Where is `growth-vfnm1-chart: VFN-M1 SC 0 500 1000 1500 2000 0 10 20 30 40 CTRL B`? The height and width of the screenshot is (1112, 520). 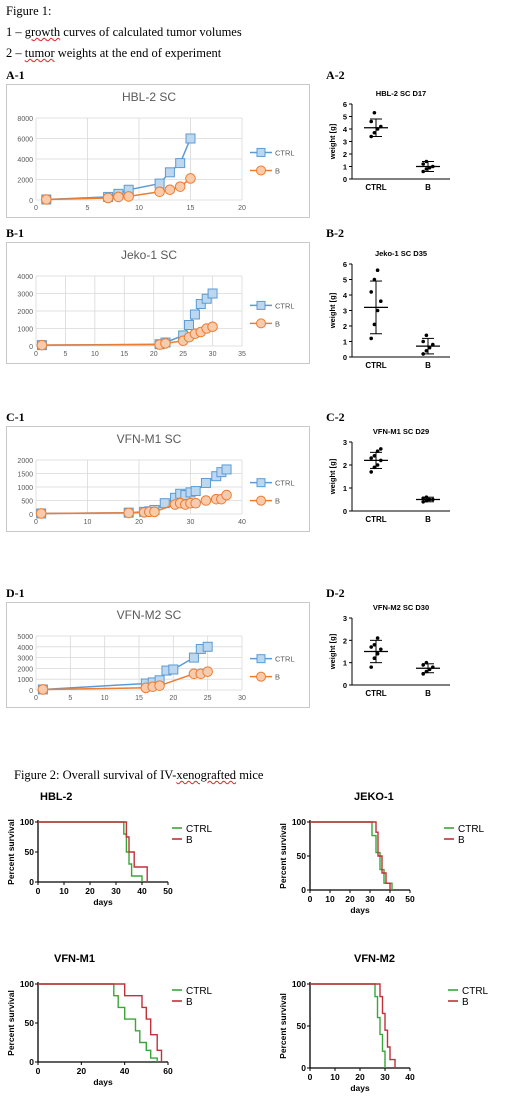
growth-vfnm1-chart: VFN-M1 SC 0 500 1000 1500 2000 0 10 20 30 40 CTRL B is located at coordinates (155, 479).